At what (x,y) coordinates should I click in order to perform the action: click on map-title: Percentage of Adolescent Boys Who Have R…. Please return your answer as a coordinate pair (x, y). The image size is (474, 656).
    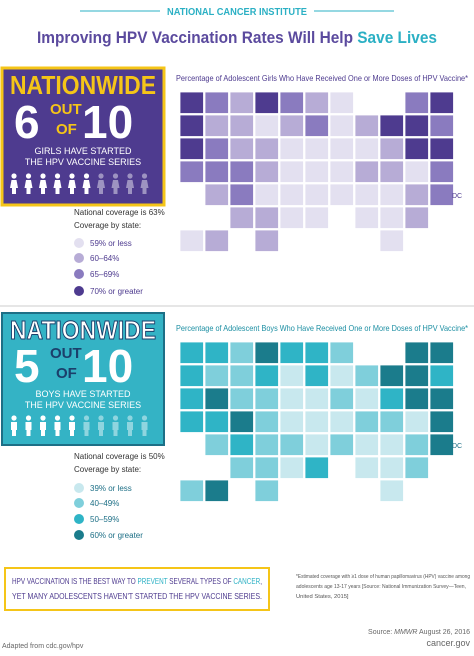
    Looking at the image, I should click on (322, 328).